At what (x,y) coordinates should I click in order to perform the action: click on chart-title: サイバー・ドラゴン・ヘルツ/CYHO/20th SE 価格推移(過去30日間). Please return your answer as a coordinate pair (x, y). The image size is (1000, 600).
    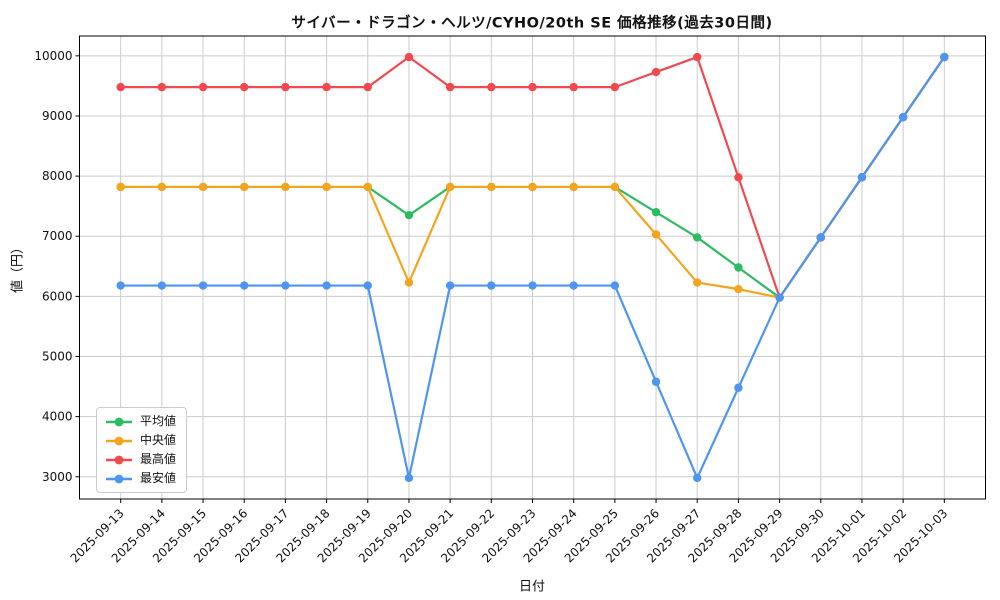
    Looking at the image, I should click on (532, 23).